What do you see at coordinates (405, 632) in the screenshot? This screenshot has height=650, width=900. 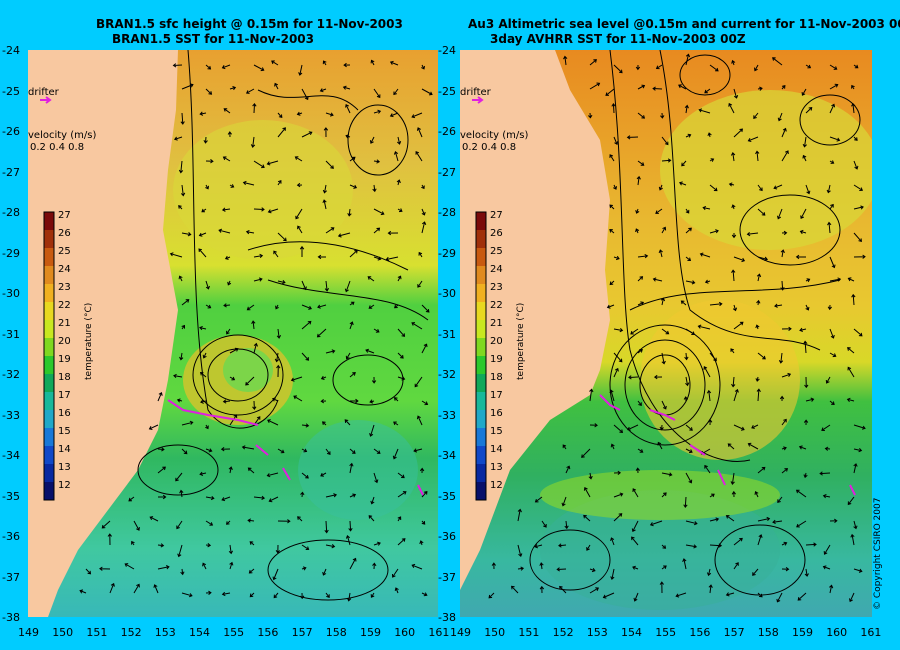 I see `x-axis-tick-label: 160` at bounding box center [405, 632].